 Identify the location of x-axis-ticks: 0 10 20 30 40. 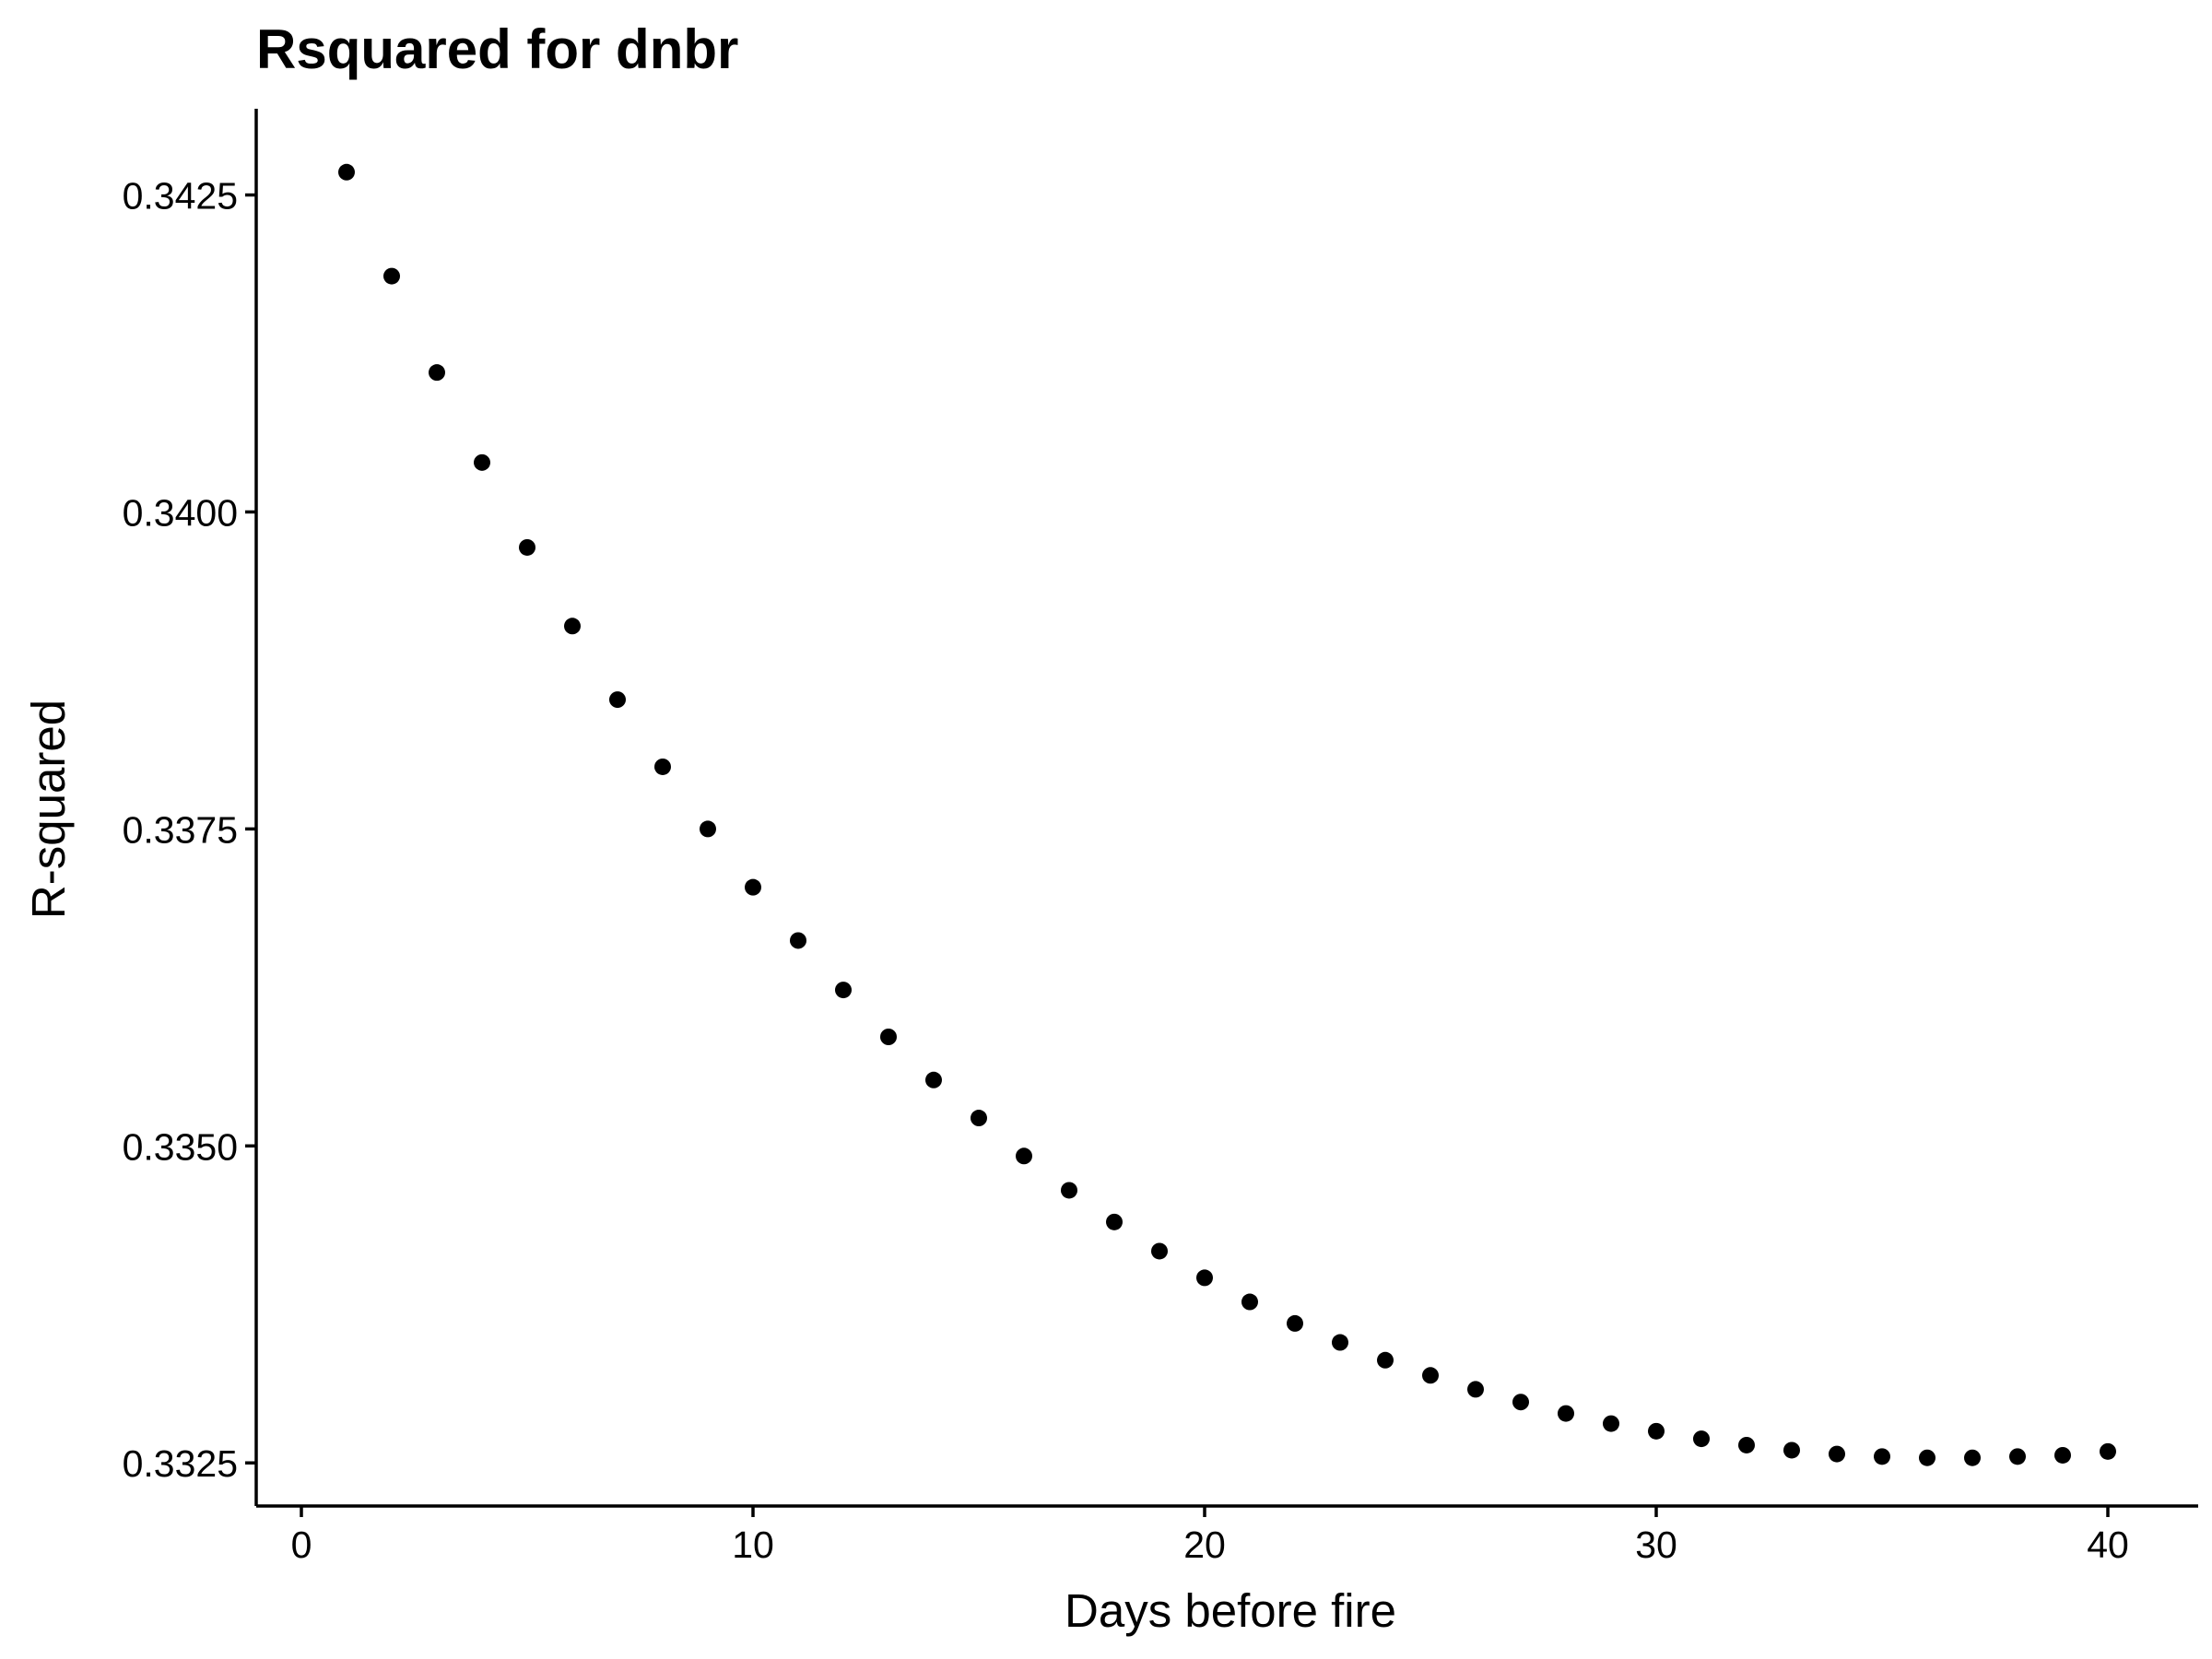
(1210, 1536).